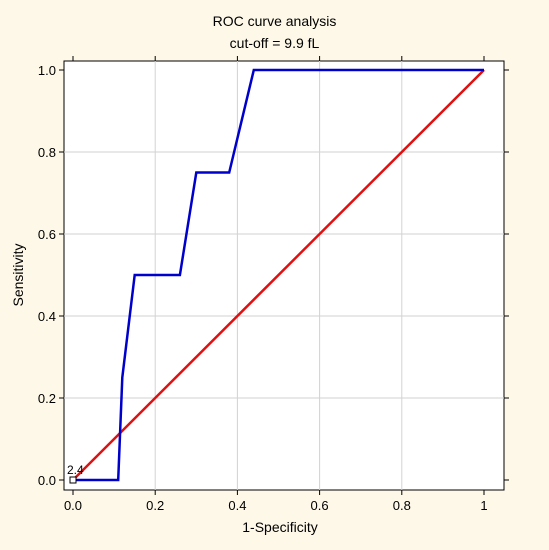 Image resolution: width=549 pixels, height=550 pixels. What do you see at coordinates (275, 43) in the screenshot?
I see `chart-subtitle: cut-off = 9.9 fL` at bounding box center [275, 43].